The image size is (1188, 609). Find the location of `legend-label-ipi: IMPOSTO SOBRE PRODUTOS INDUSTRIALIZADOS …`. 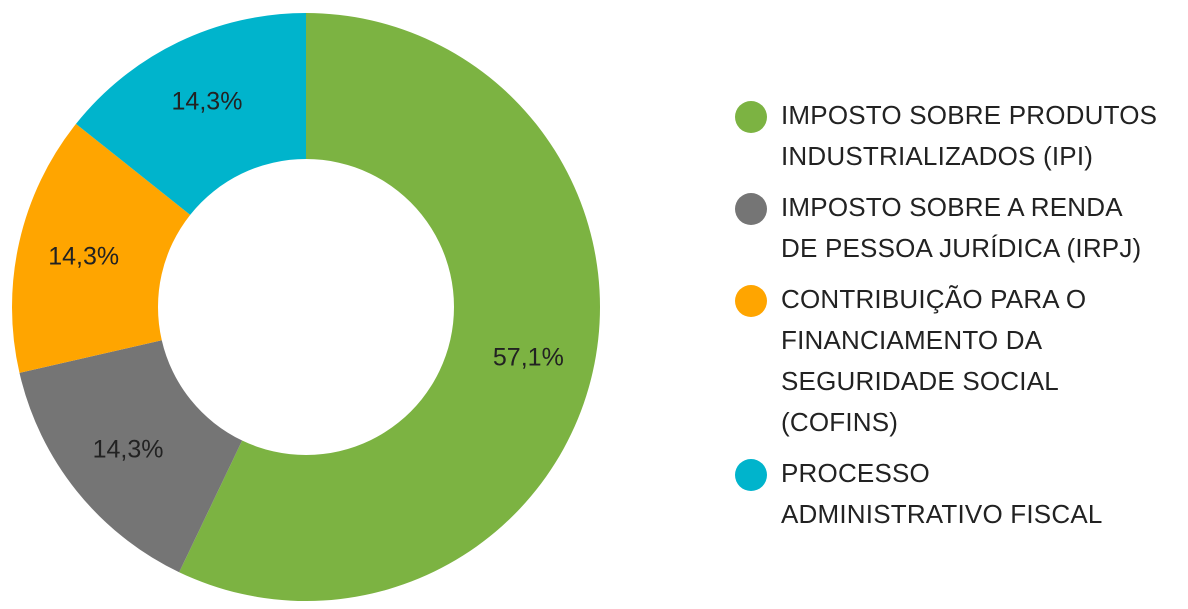

legend-label-ipi: IMPOSTO SOBRE PRODUTOS INDUSTRIALIZADOS … is located at coordinates (969, 136).